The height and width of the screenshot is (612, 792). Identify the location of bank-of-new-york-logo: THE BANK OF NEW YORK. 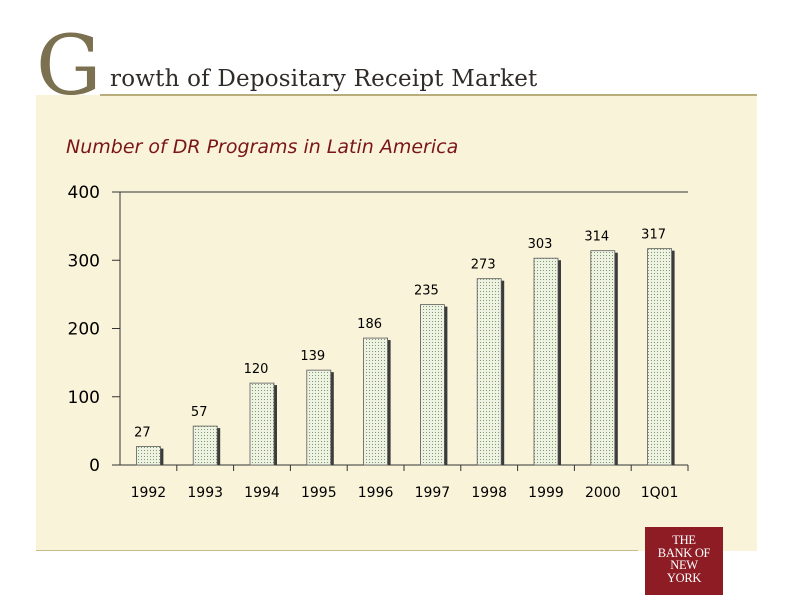
(684, 561).